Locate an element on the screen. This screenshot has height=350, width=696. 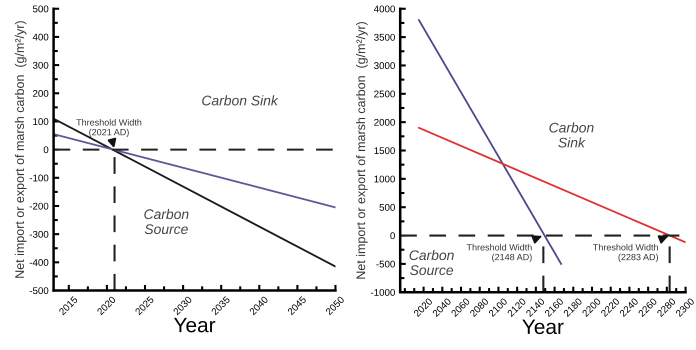
y-tick-label: 1000 is located at coordinates (384, 179).